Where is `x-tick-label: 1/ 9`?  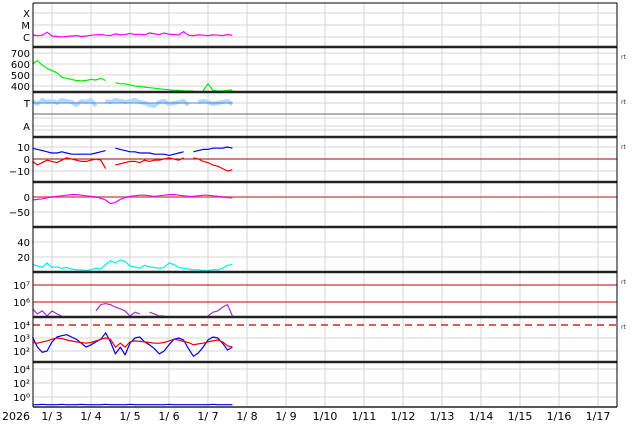 x-tick-label: 1/ 9 is located at coordinates (285, 416).